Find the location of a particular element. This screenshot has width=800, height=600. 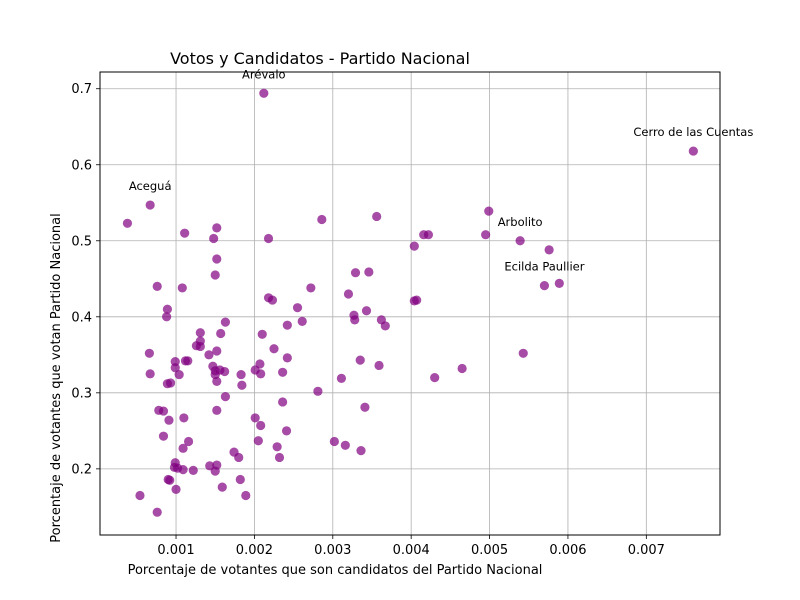

y-tick-label: 0.3 is located at coordinates (81, 393).